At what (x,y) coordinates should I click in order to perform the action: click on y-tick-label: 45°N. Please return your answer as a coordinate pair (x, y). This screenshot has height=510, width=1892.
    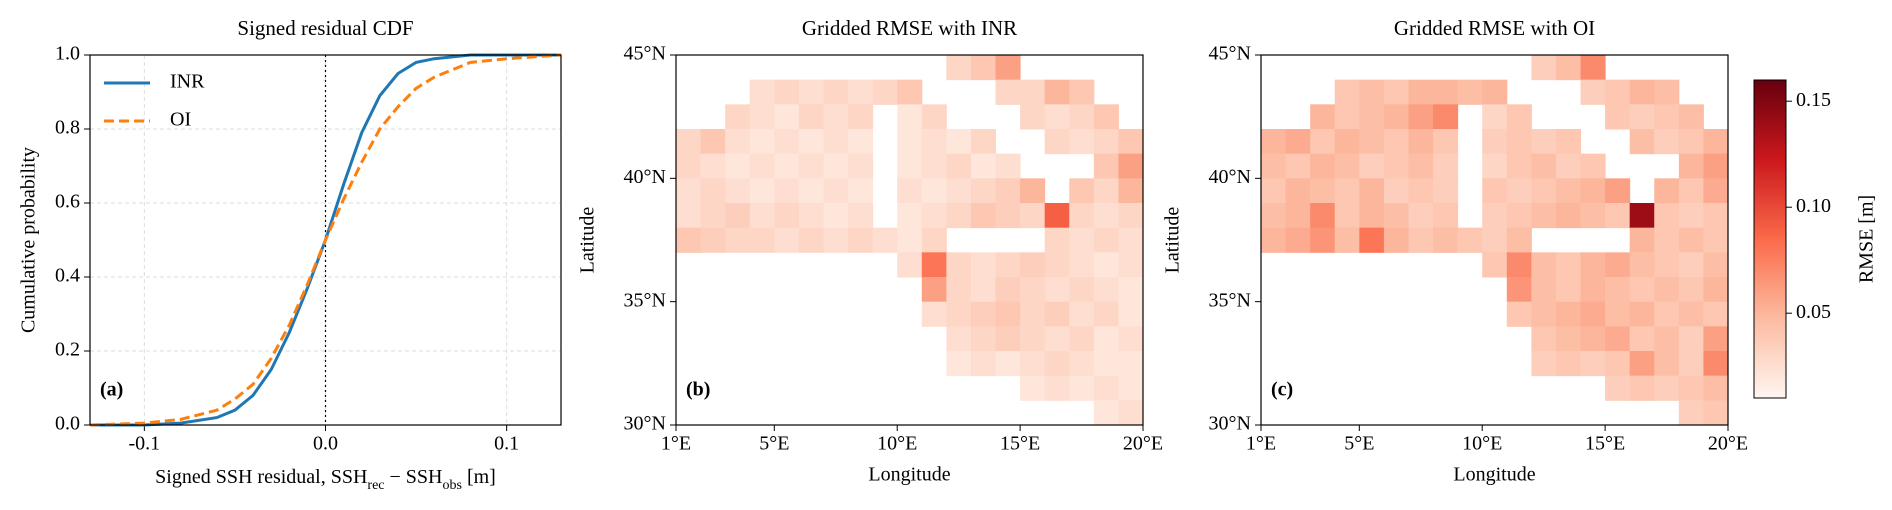
    Looking at the image, I should click on (1230, 54).